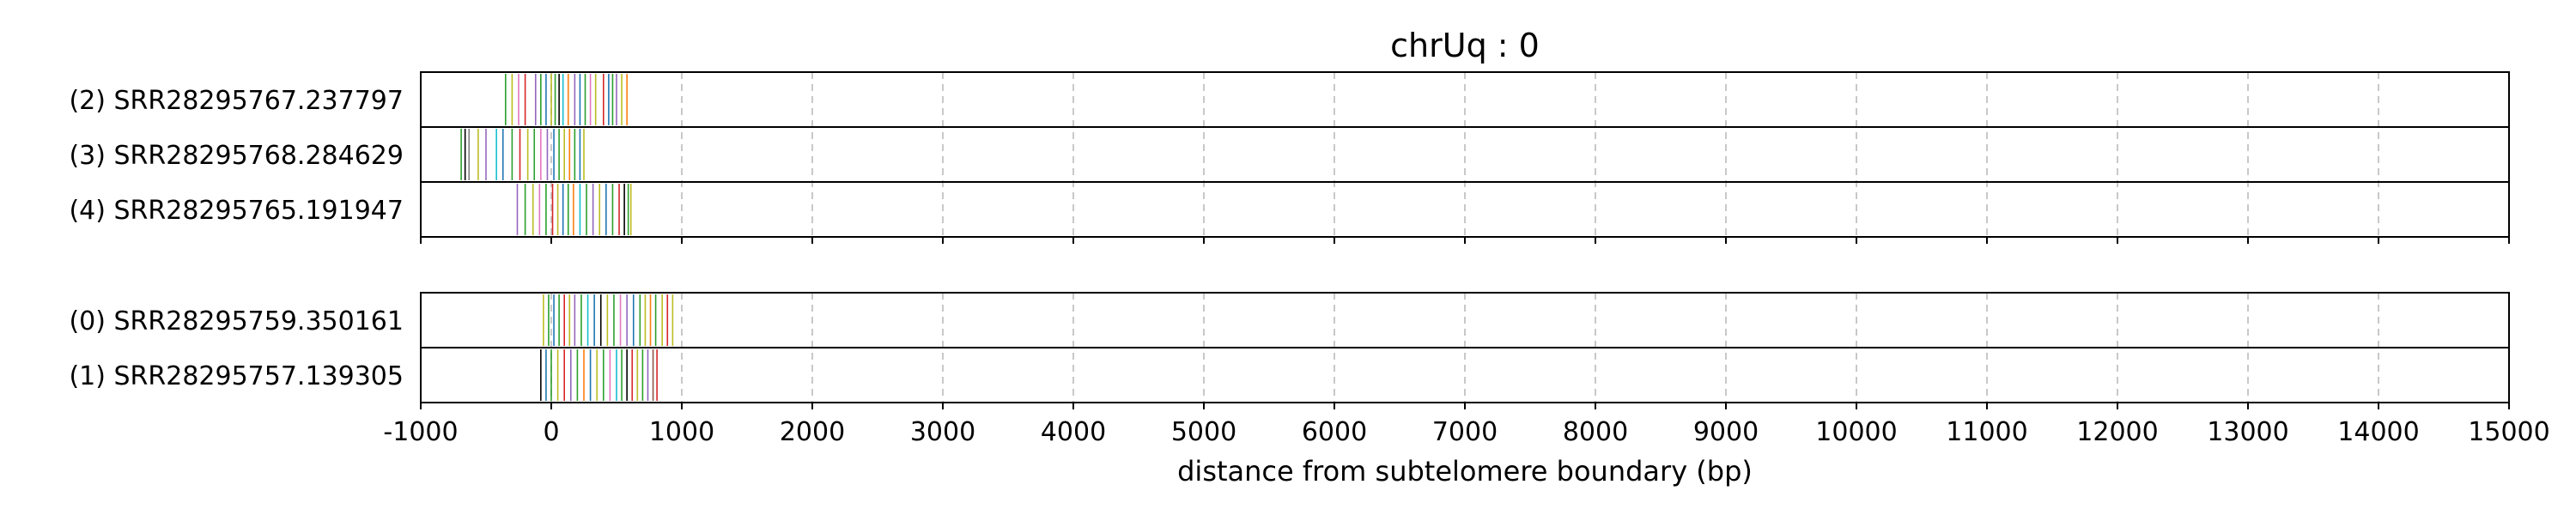  I want to click on x-tick-label: 8000, so click(1595, 432).